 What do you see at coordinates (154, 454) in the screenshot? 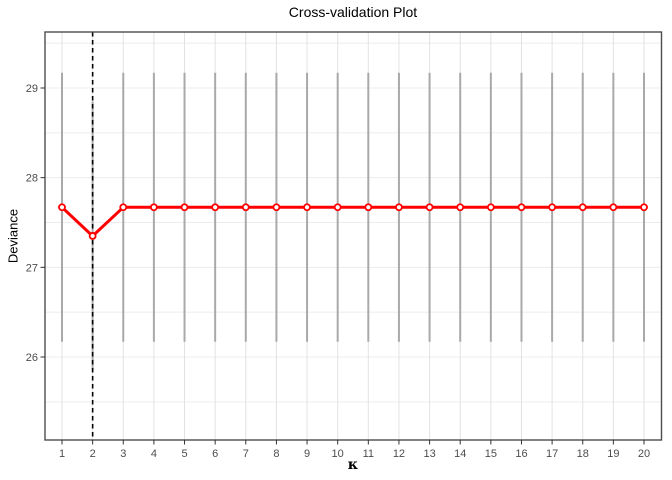
I see `x-tick-label: 4` at bounding box center [154, 454].